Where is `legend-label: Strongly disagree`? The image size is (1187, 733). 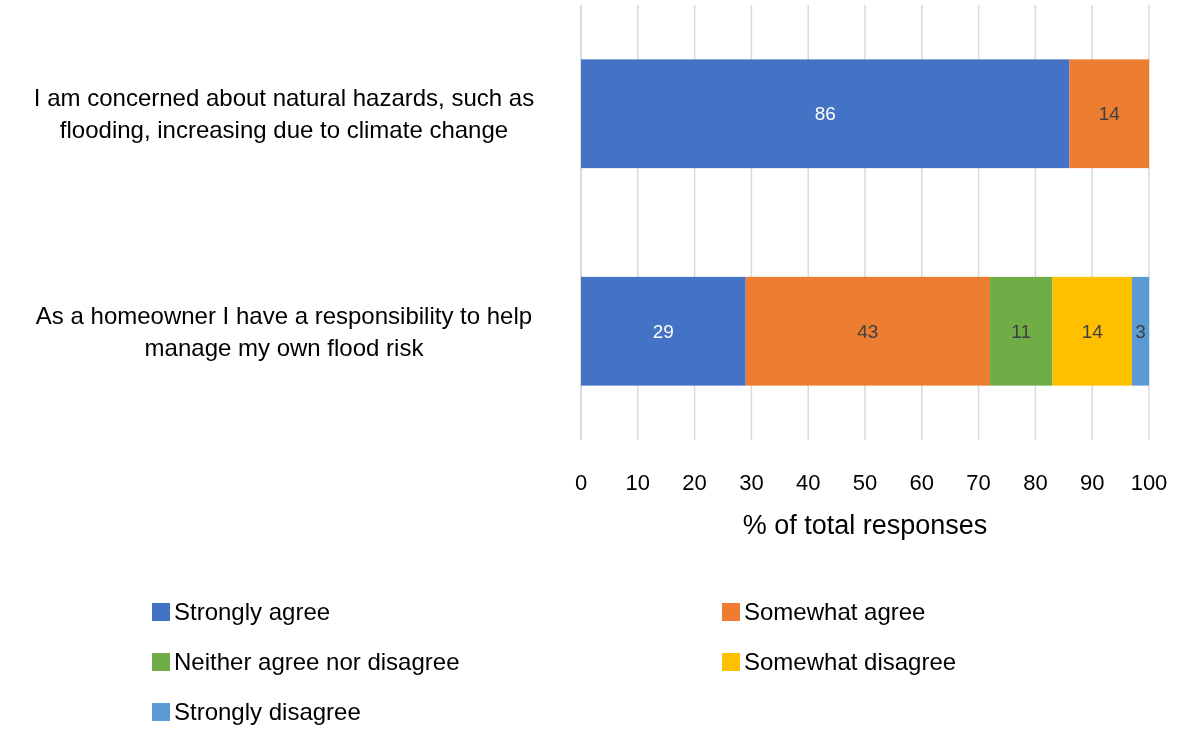
legend-label: Strongly disagree is located at coordinates (267, 712).